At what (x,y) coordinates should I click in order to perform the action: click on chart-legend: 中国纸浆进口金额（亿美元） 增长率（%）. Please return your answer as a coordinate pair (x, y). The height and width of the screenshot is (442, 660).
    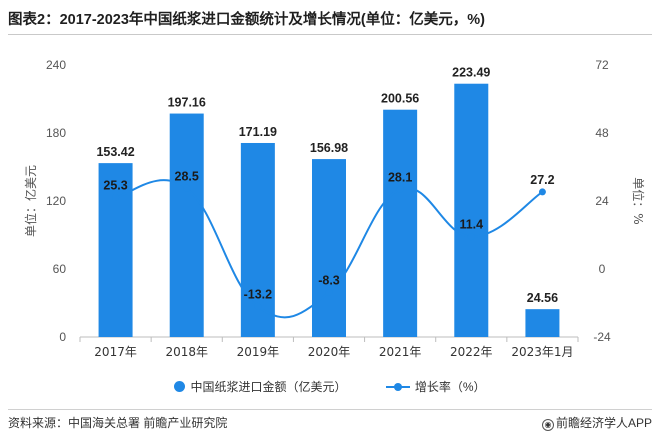
    Looking at the image, I should click on (330, 386).